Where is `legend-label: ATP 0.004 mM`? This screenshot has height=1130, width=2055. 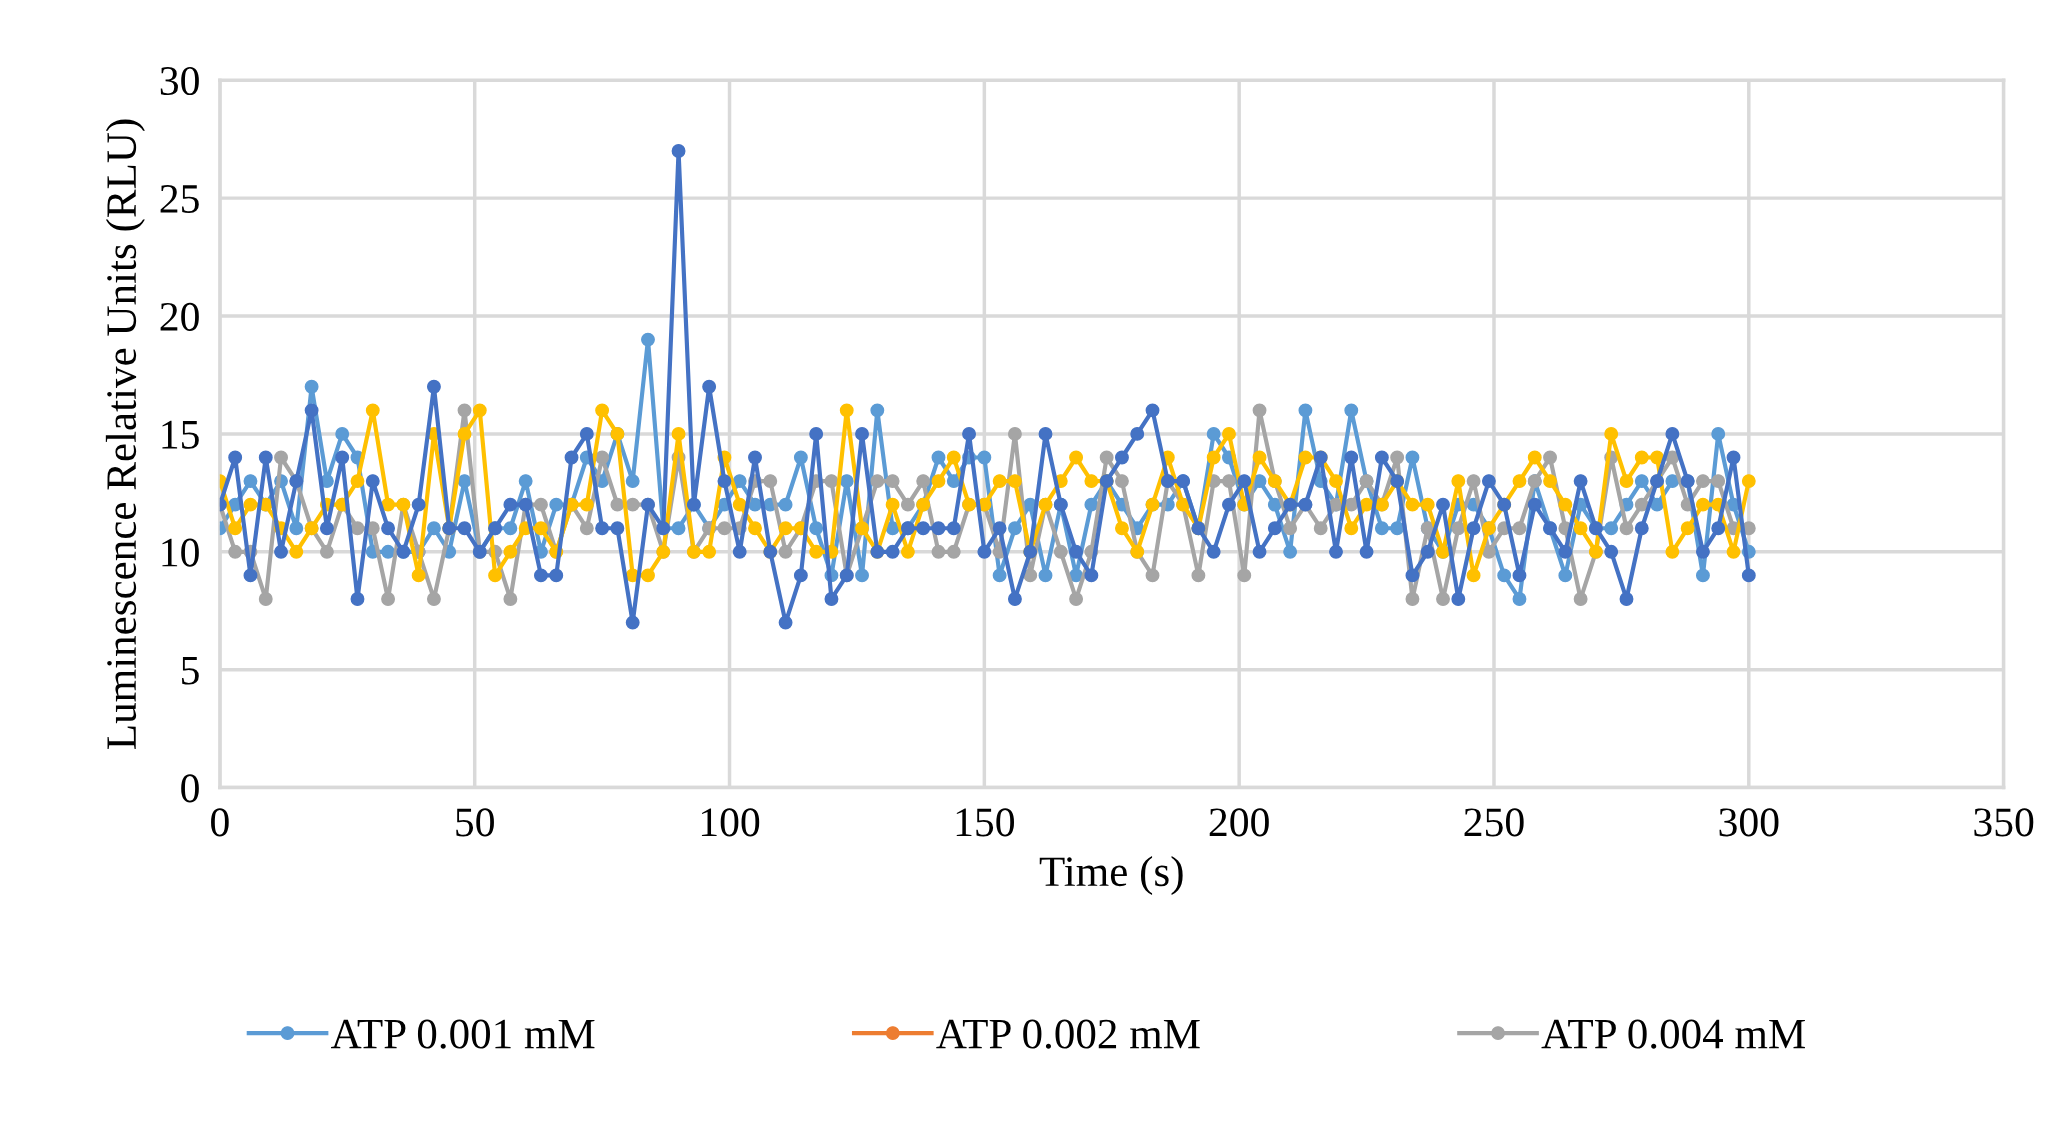 legend-label: ATP 0.004 mM is located at coordinates (1673, 1034).